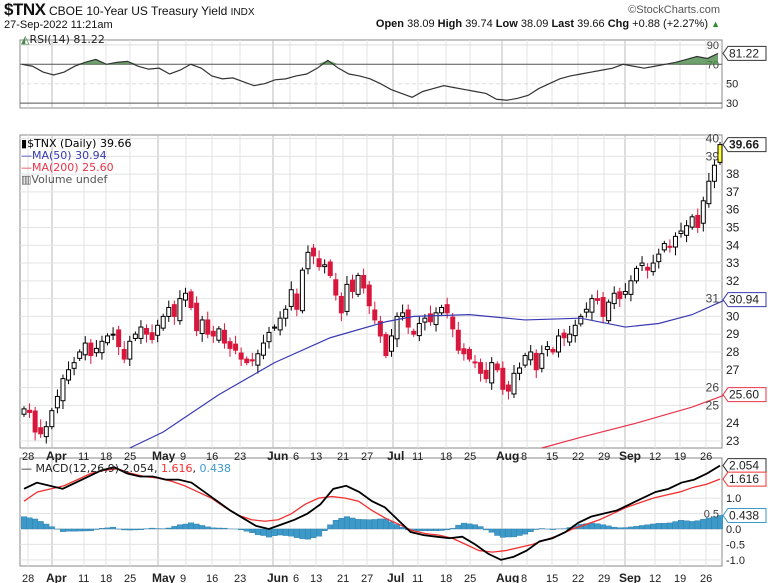 The width and height of the screenshot is (768, 583). Describe the element at coordinates (183, 457) in the screenshot. I see `x-tick-label: 9` at that location.